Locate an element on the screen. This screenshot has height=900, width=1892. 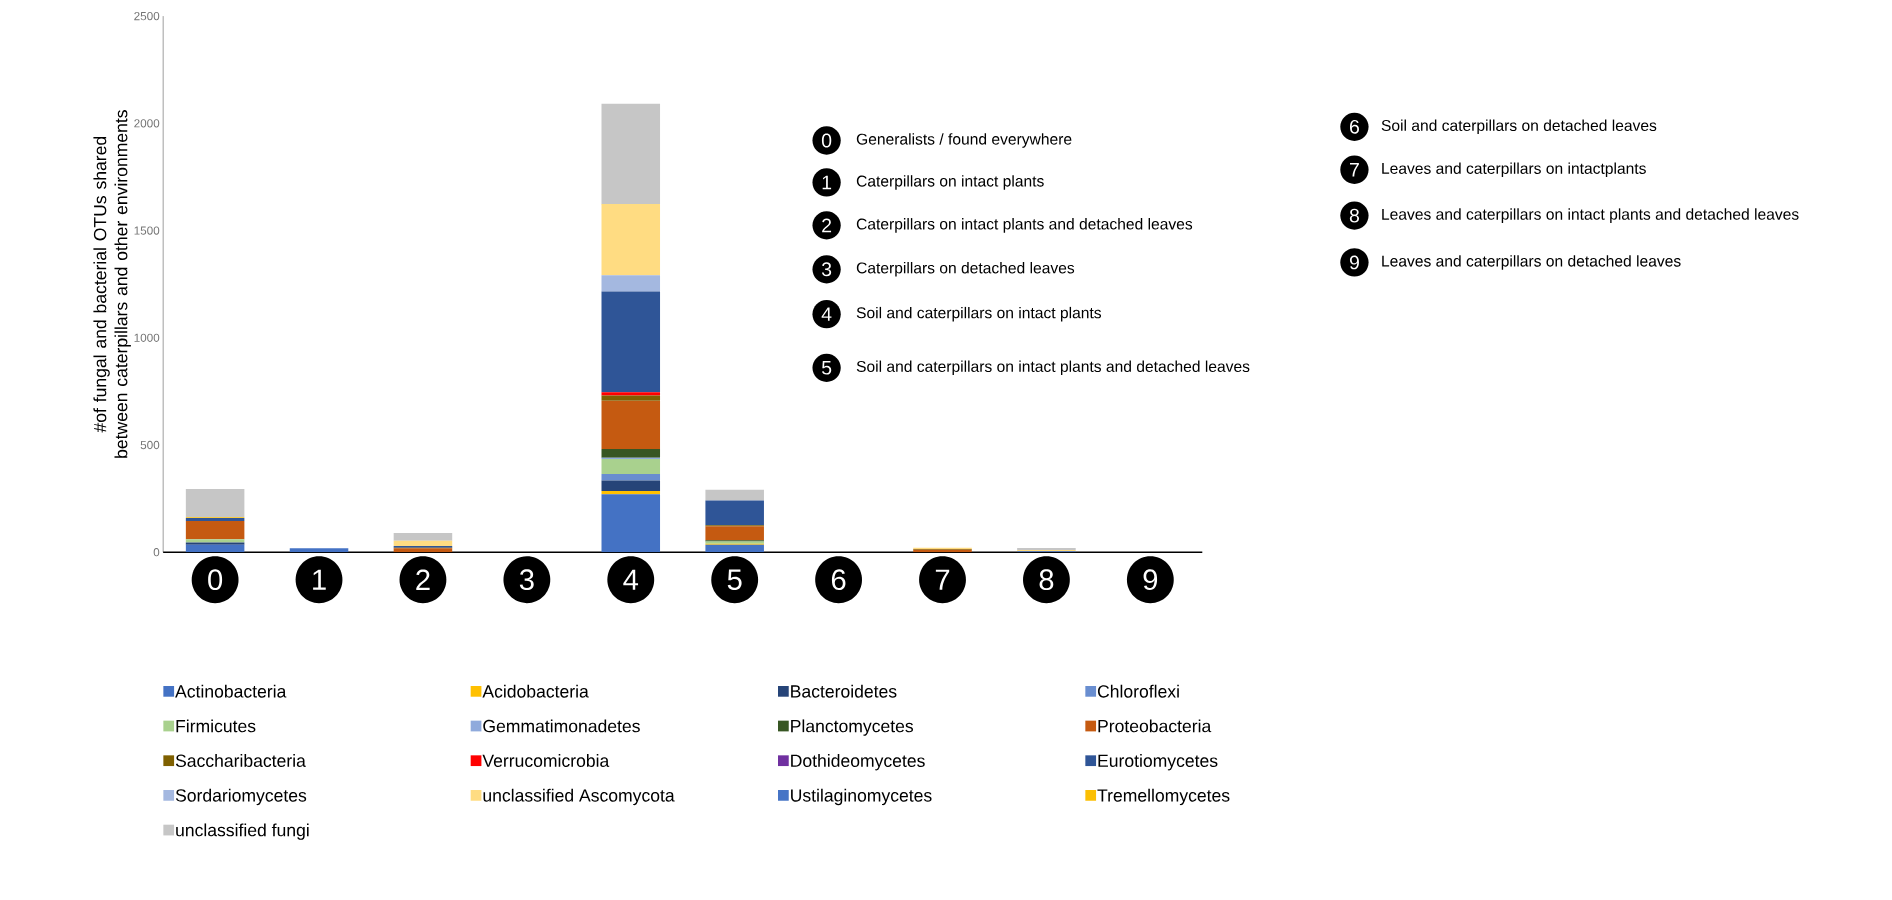
legend-label: unclassified Ascomycota is located at coordinates (579, 797).